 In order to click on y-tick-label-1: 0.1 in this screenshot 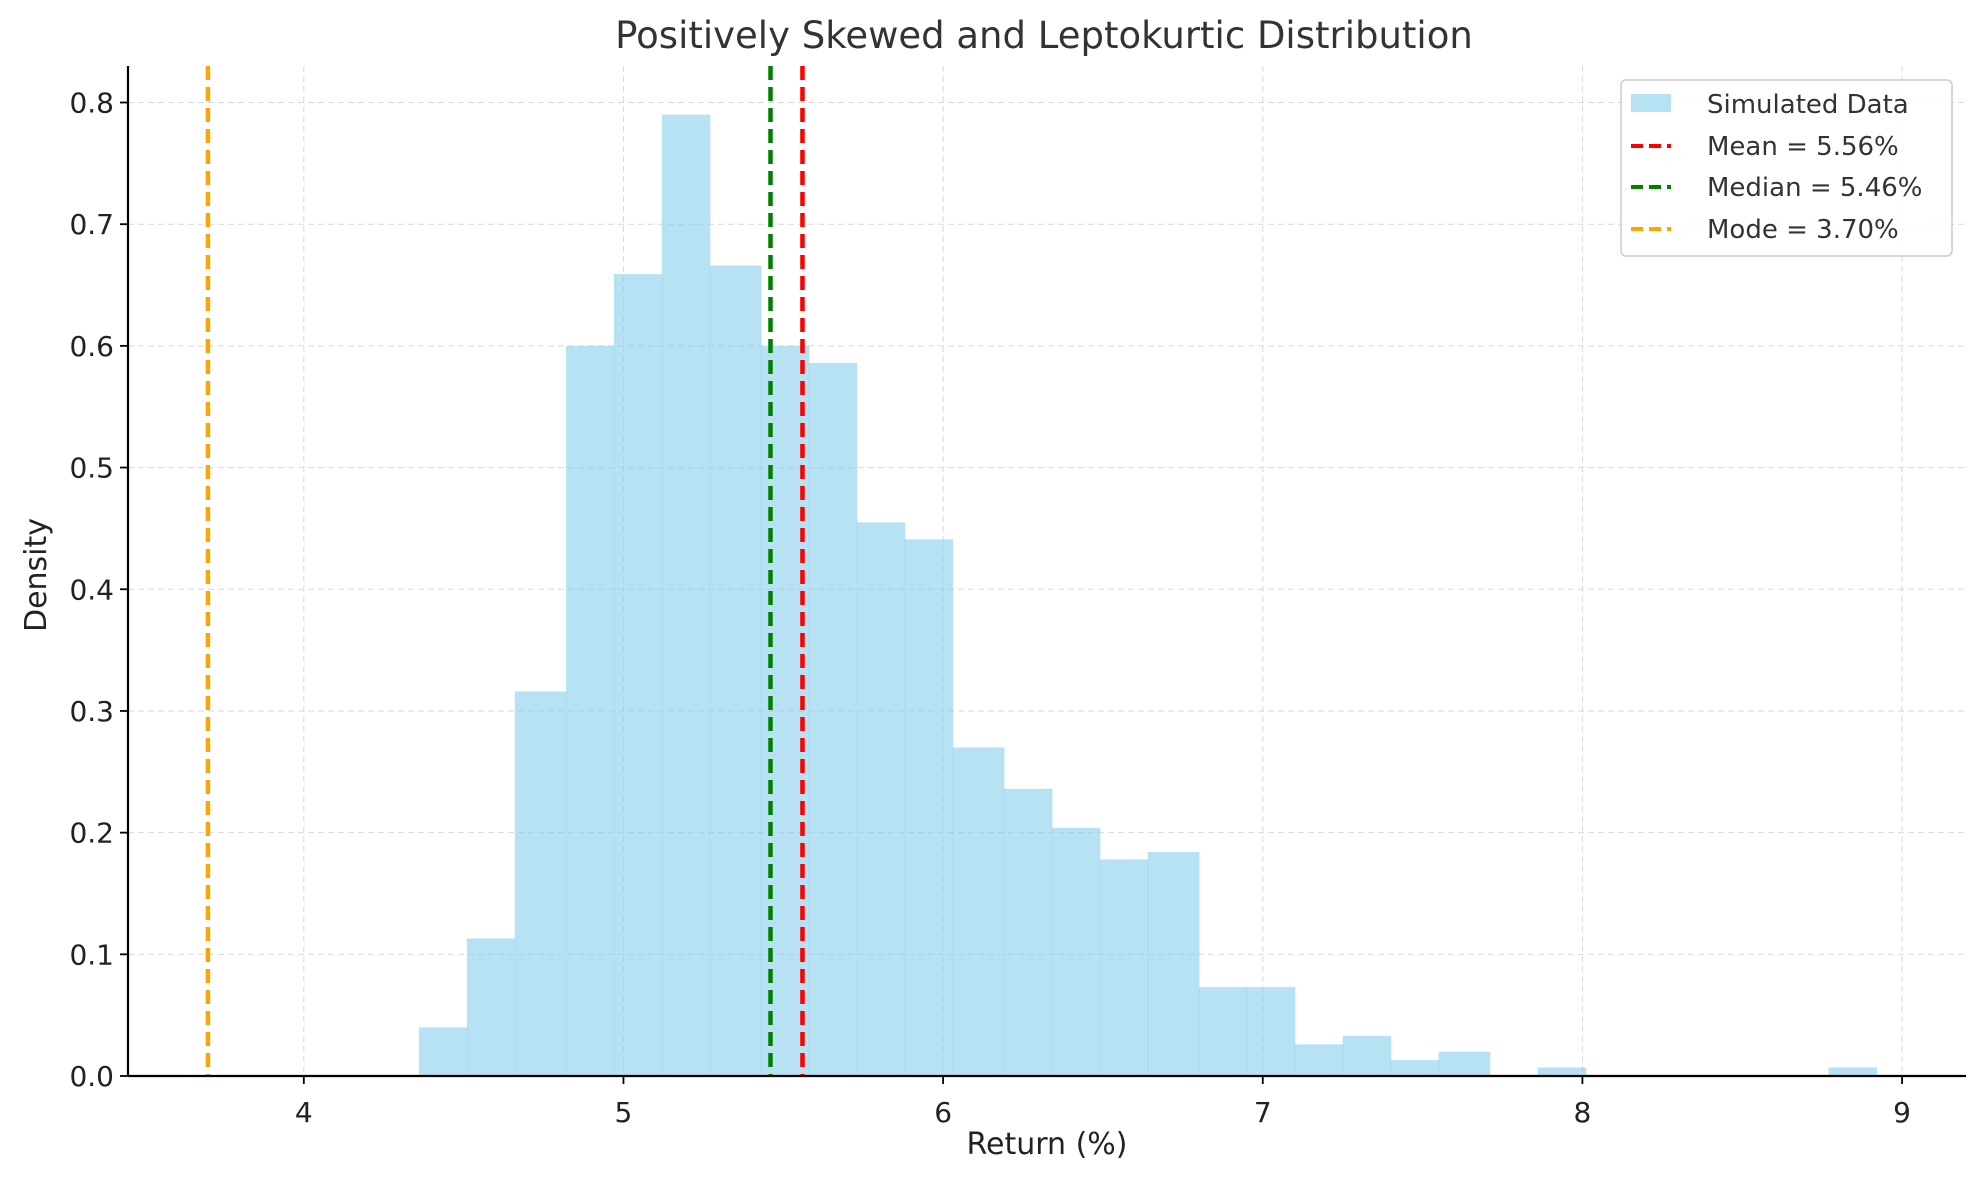, I will do `click(91, 954)`.